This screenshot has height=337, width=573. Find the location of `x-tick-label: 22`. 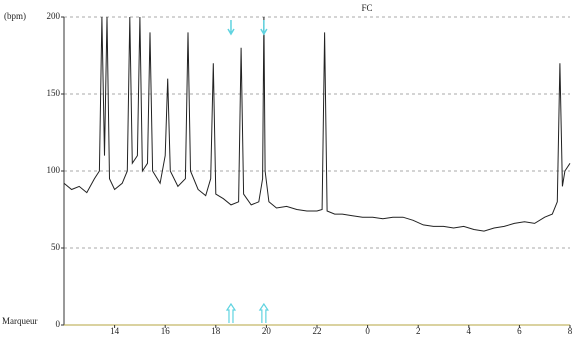

x-tick-label: 22 is located at coordinates (317, 331).